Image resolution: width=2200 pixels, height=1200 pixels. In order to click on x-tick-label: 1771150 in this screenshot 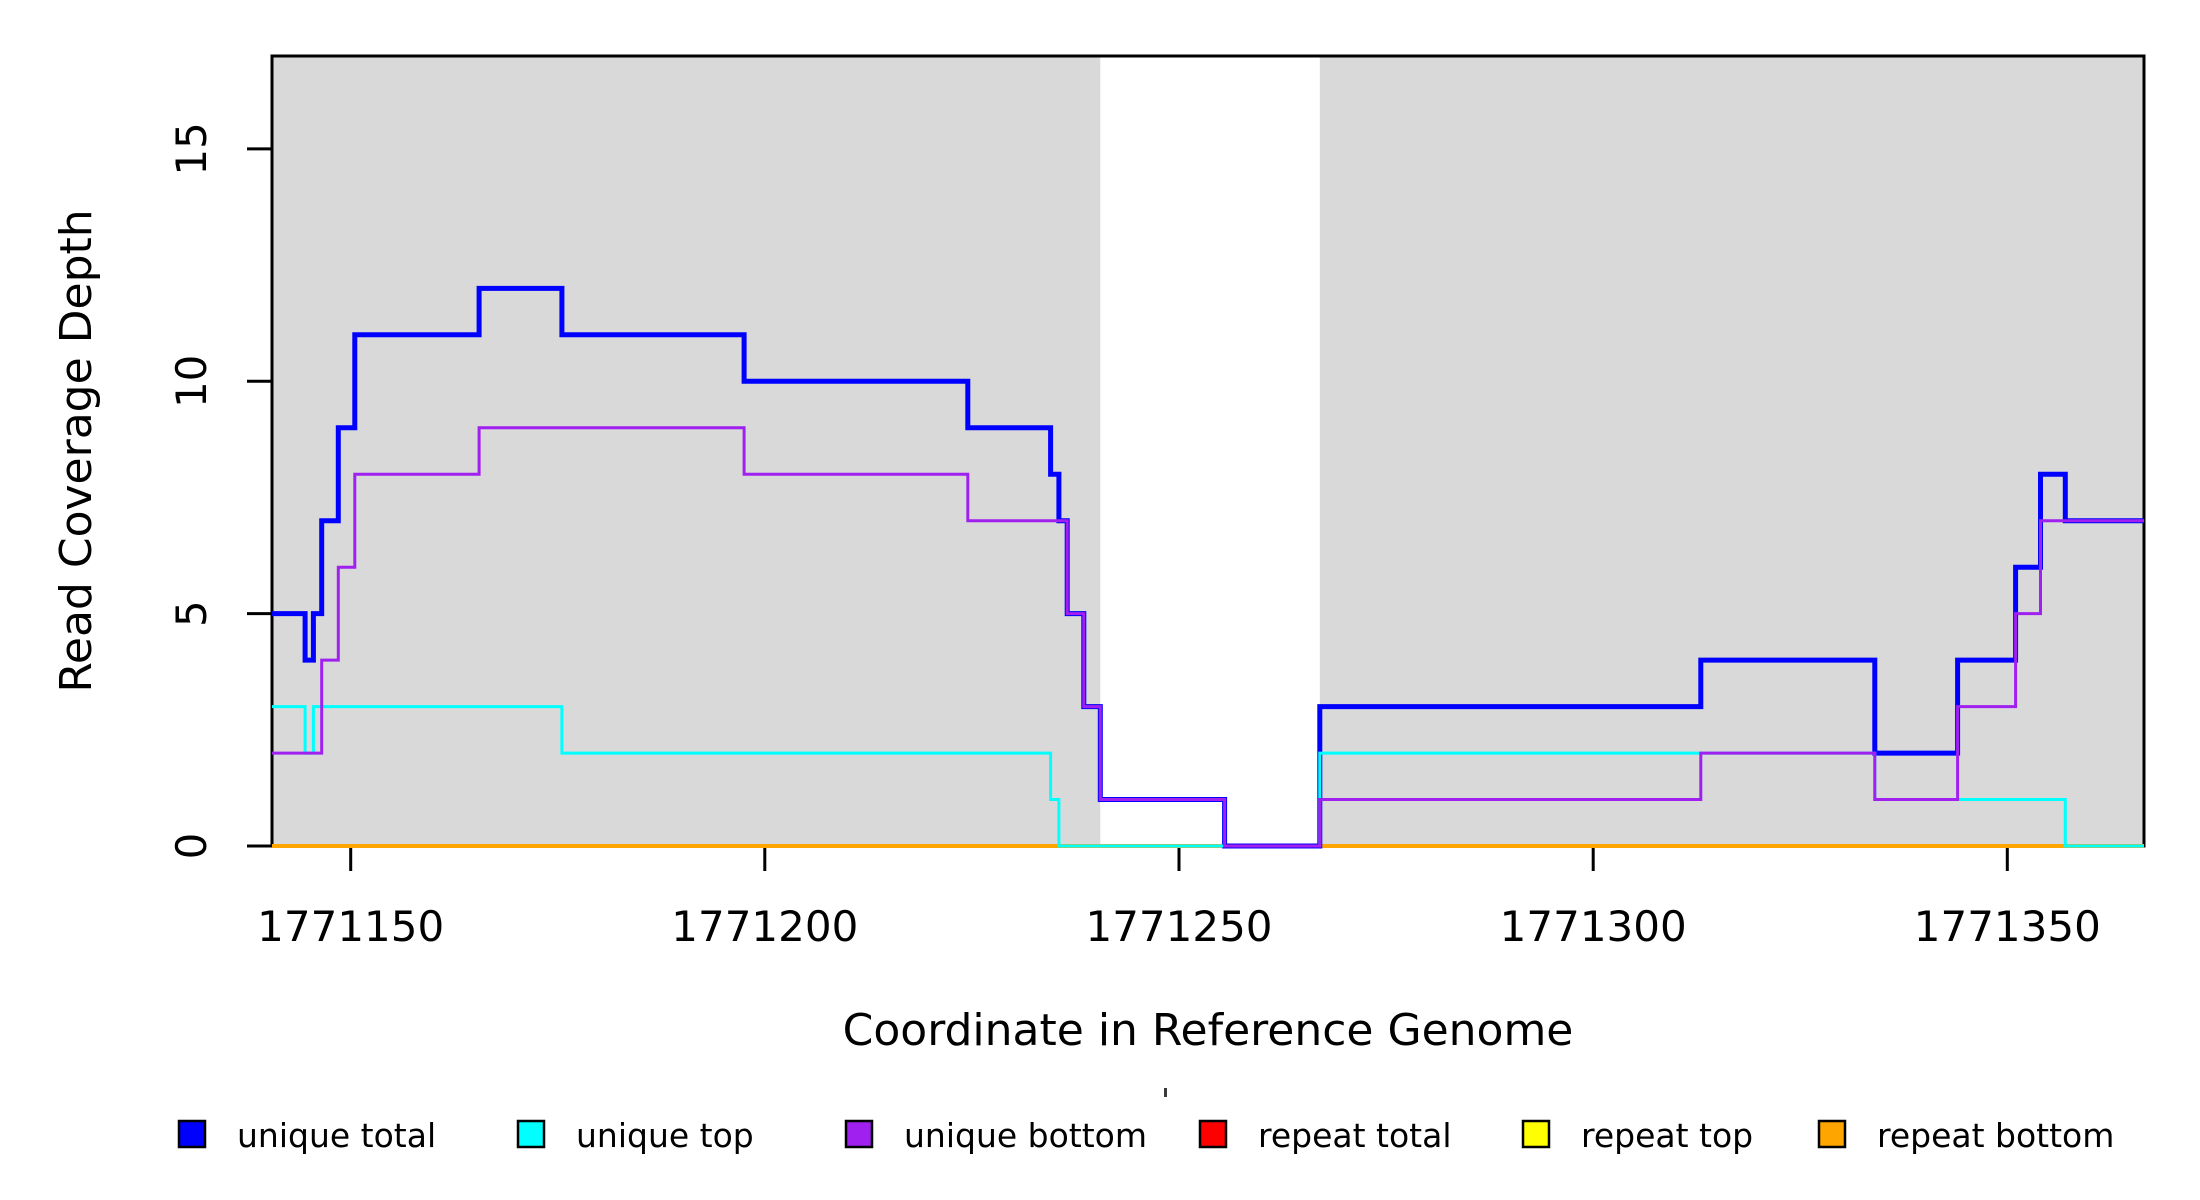, I will do `click(350, 926)`.